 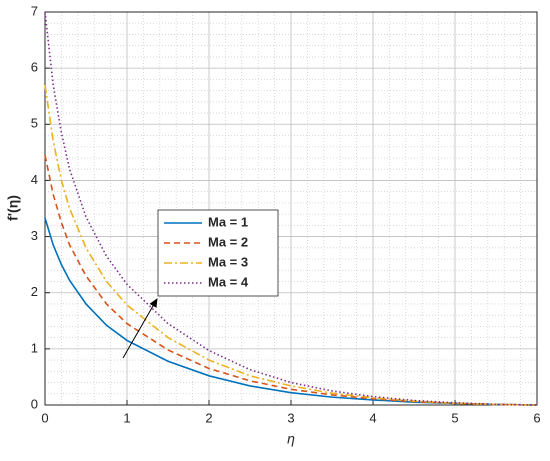 I want to click on y-tick-label: 0, so click(x=34, y=403).